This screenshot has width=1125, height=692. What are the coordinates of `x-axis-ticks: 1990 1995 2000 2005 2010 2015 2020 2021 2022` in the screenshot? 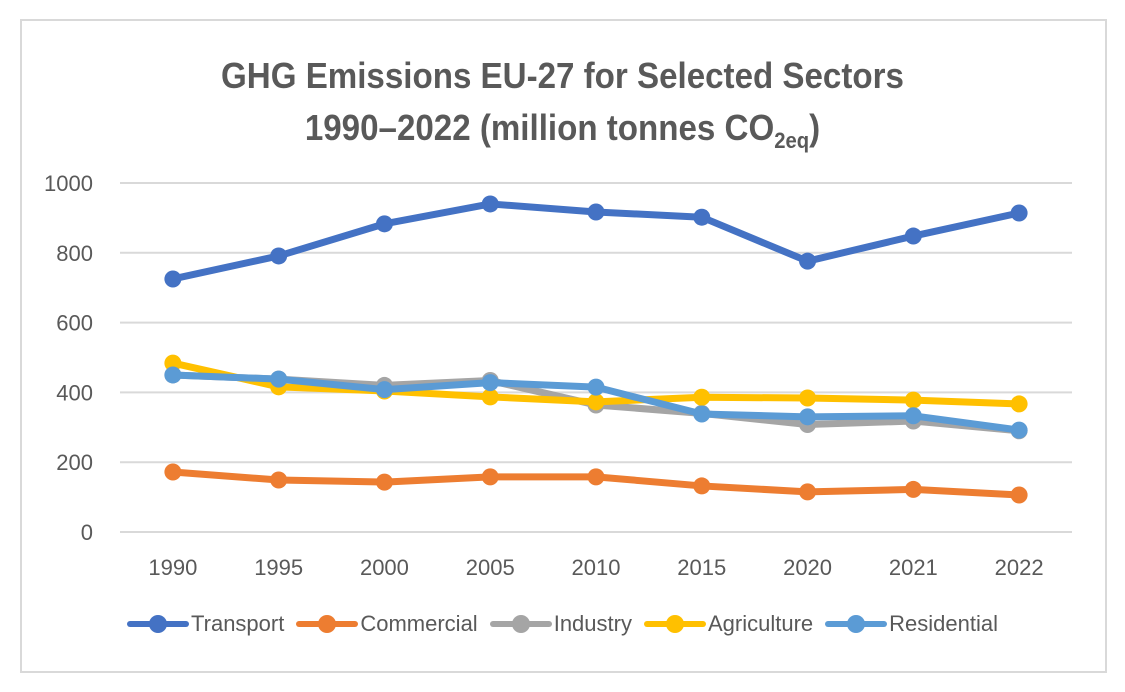 It's located at (595, 567).